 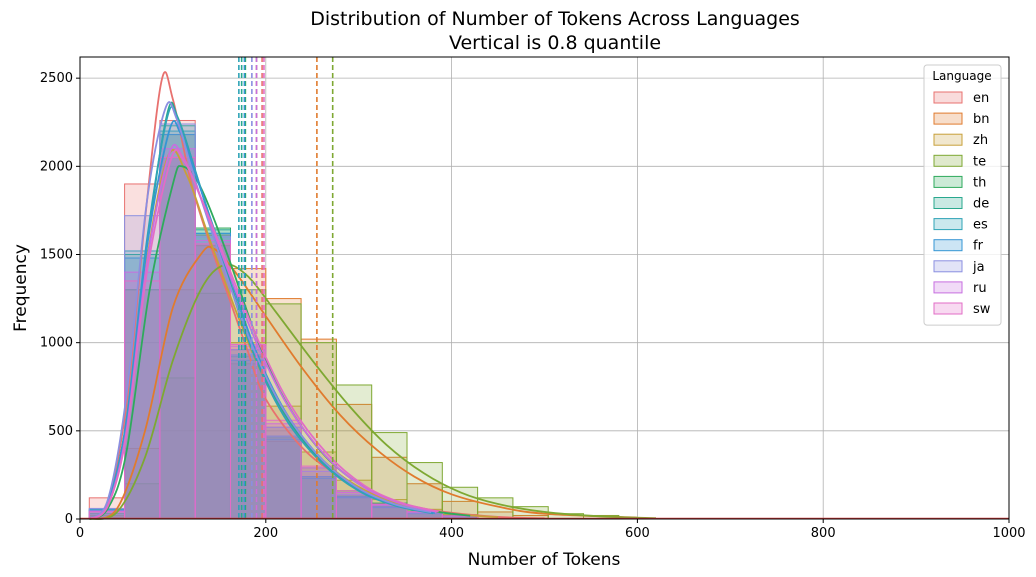 What do you see at coordinates (56, 78) in the screenshot?
I see `y-tick-label: 2500` at bounding box center [56, 78].